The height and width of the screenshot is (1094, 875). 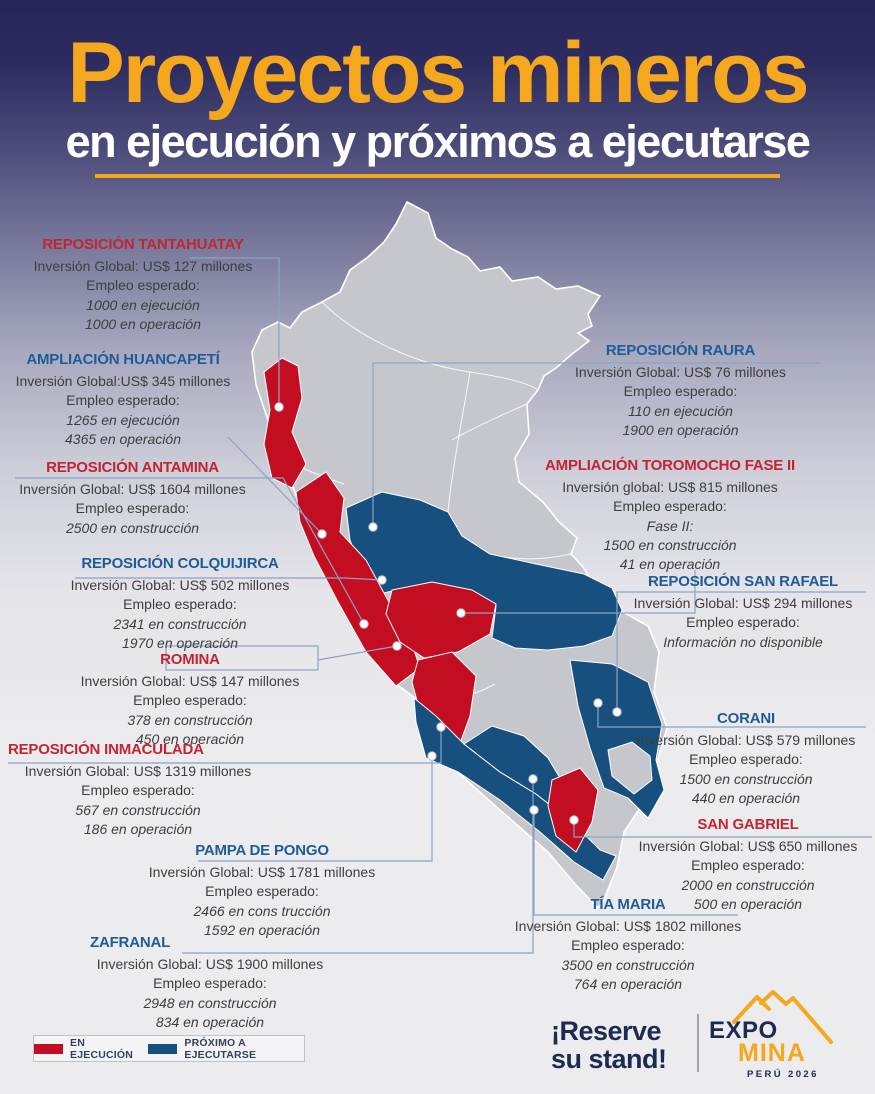 I want to click on map-marker-colquijirca, so click(x=382, y=580).